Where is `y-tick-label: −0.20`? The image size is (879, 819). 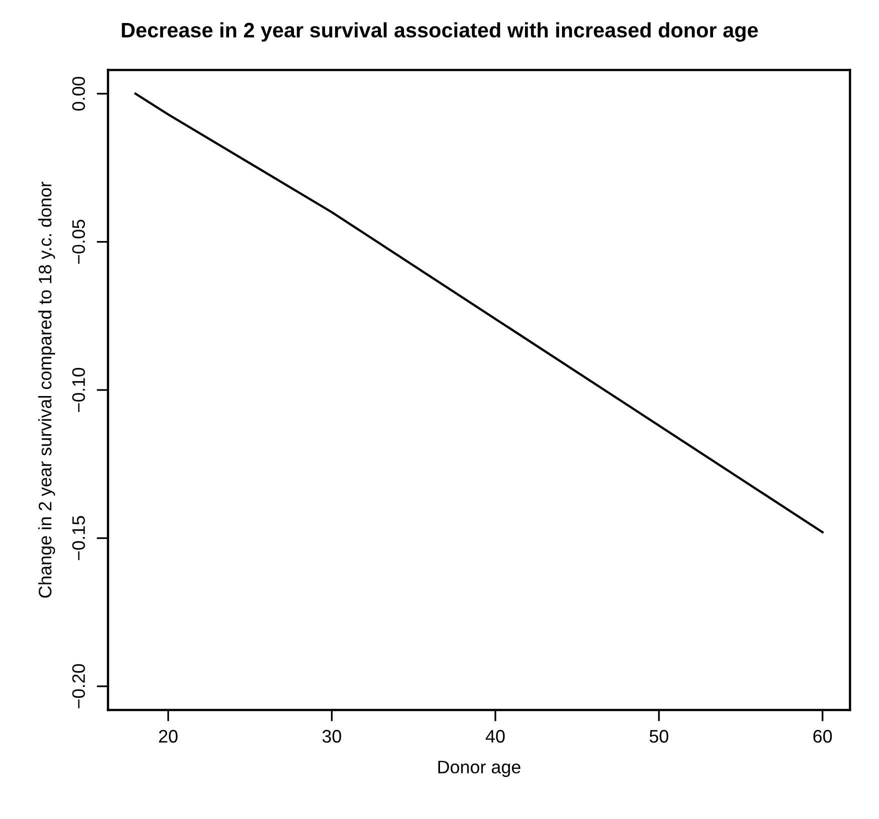 y-tick-label: −0.20 is located at coordinates (78, 686).